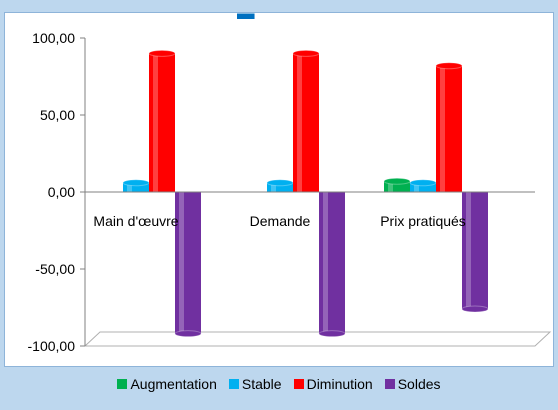  I want to click on legend-item: Soldes, so click(412, 384).